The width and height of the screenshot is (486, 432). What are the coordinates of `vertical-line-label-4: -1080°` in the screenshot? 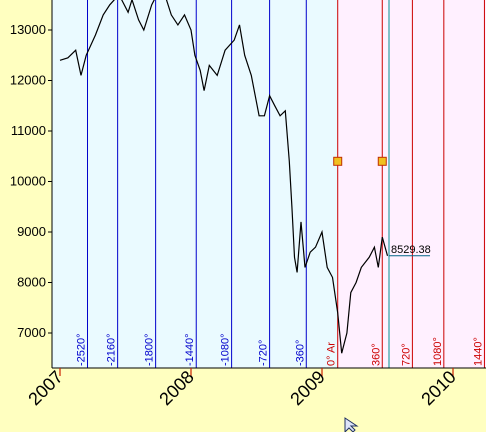 It's located at (226, 349).